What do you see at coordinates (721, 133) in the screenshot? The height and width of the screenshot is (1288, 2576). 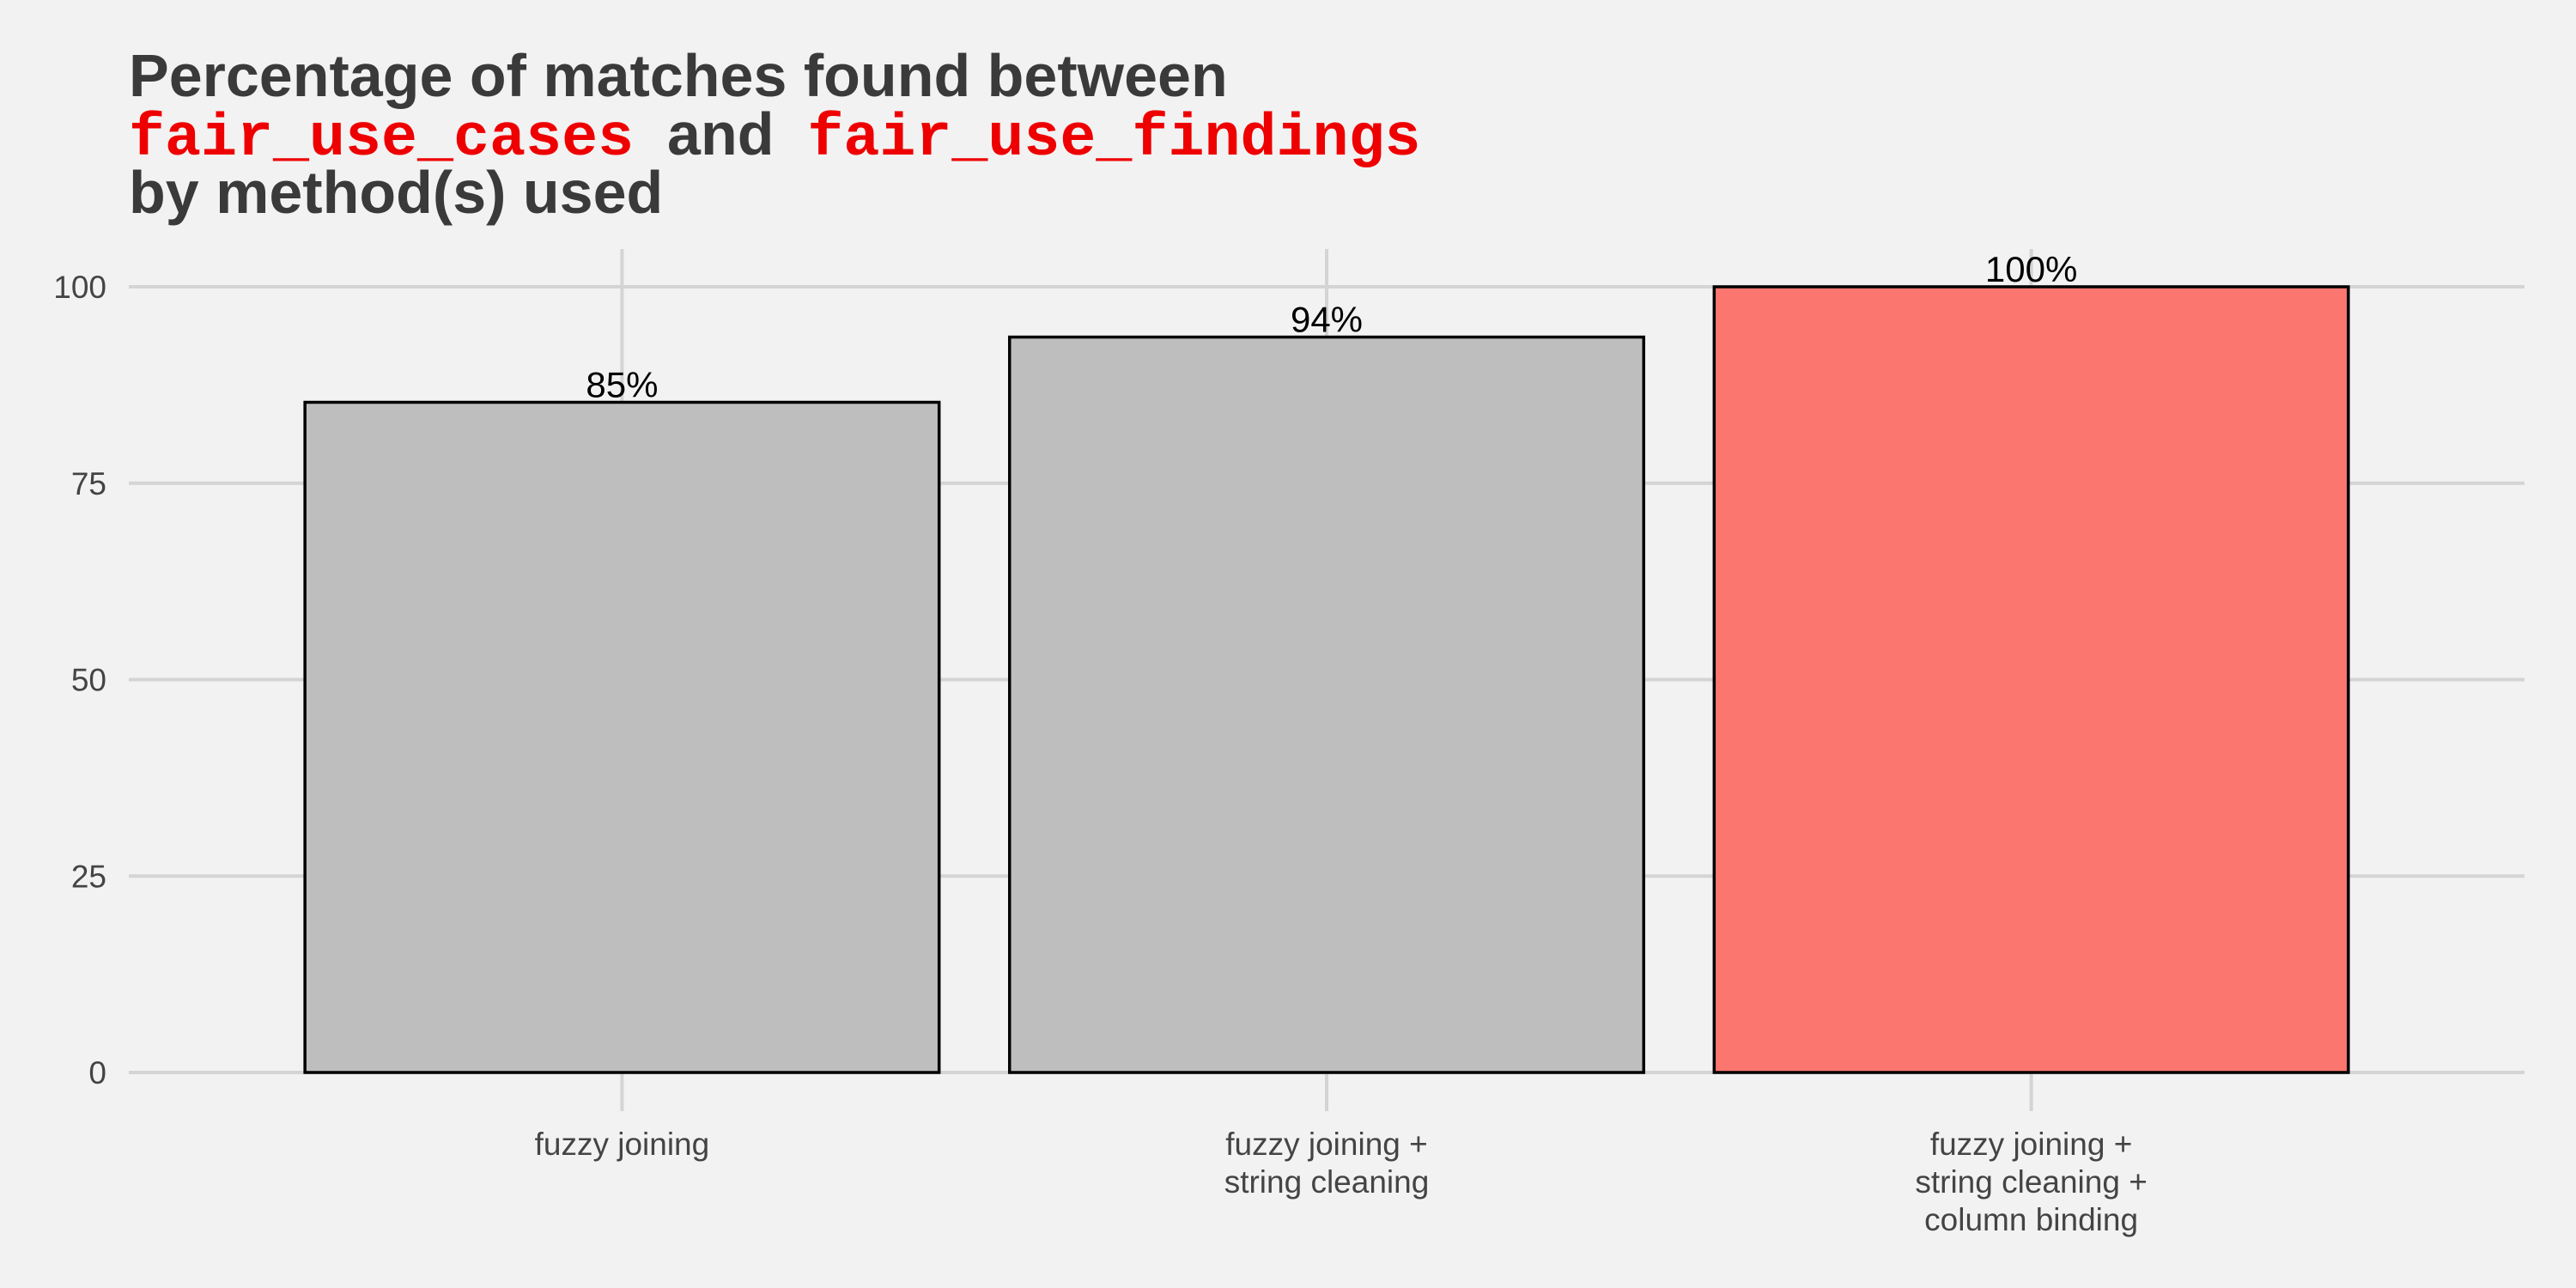 I see `title-and: and` at bounding box center [721, 133].